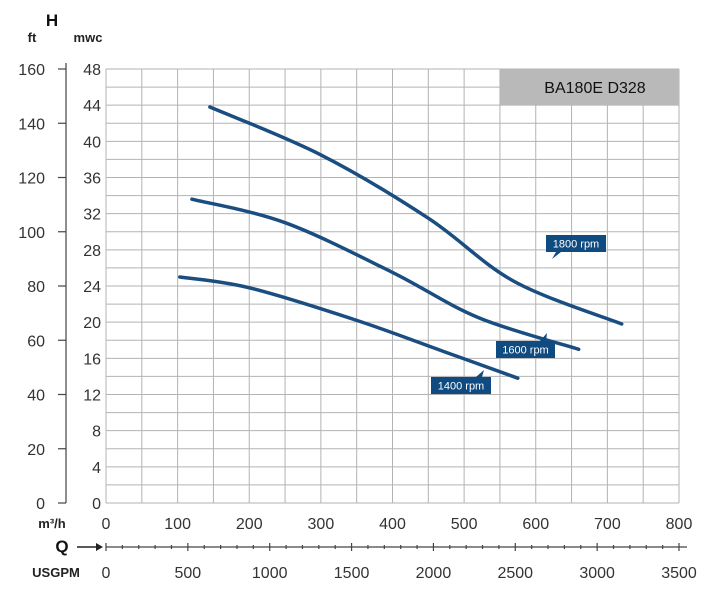  What do you see at coordinates (92, 106) in the screenshot?
I see `y-primary-tick-label: 44` at bounding box center [92, 106].